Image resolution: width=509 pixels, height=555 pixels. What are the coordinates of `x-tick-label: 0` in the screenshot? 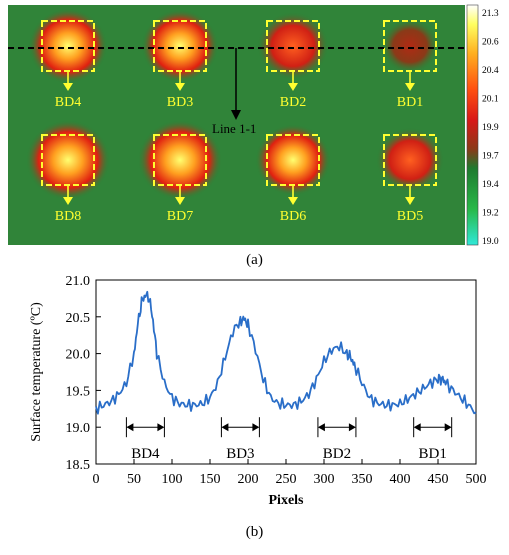 It's located at (96, 479).